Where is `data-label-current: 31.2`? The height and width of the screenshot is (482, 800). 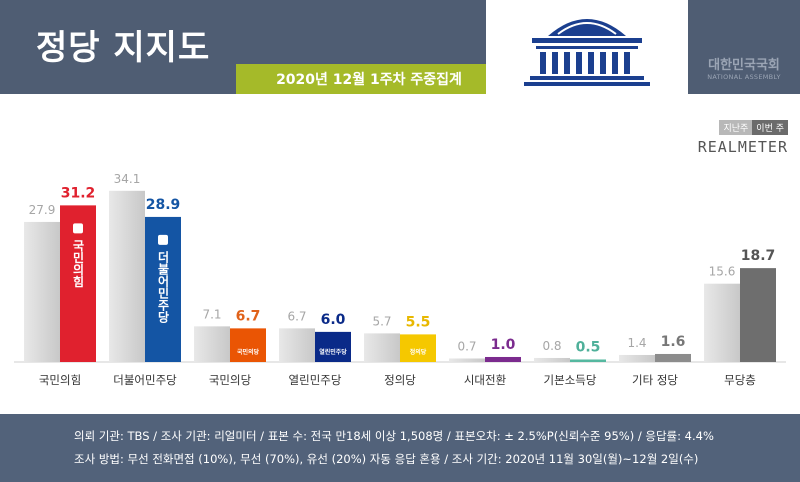
data-label-current: 31.2 is located at coordinates (78, 193).